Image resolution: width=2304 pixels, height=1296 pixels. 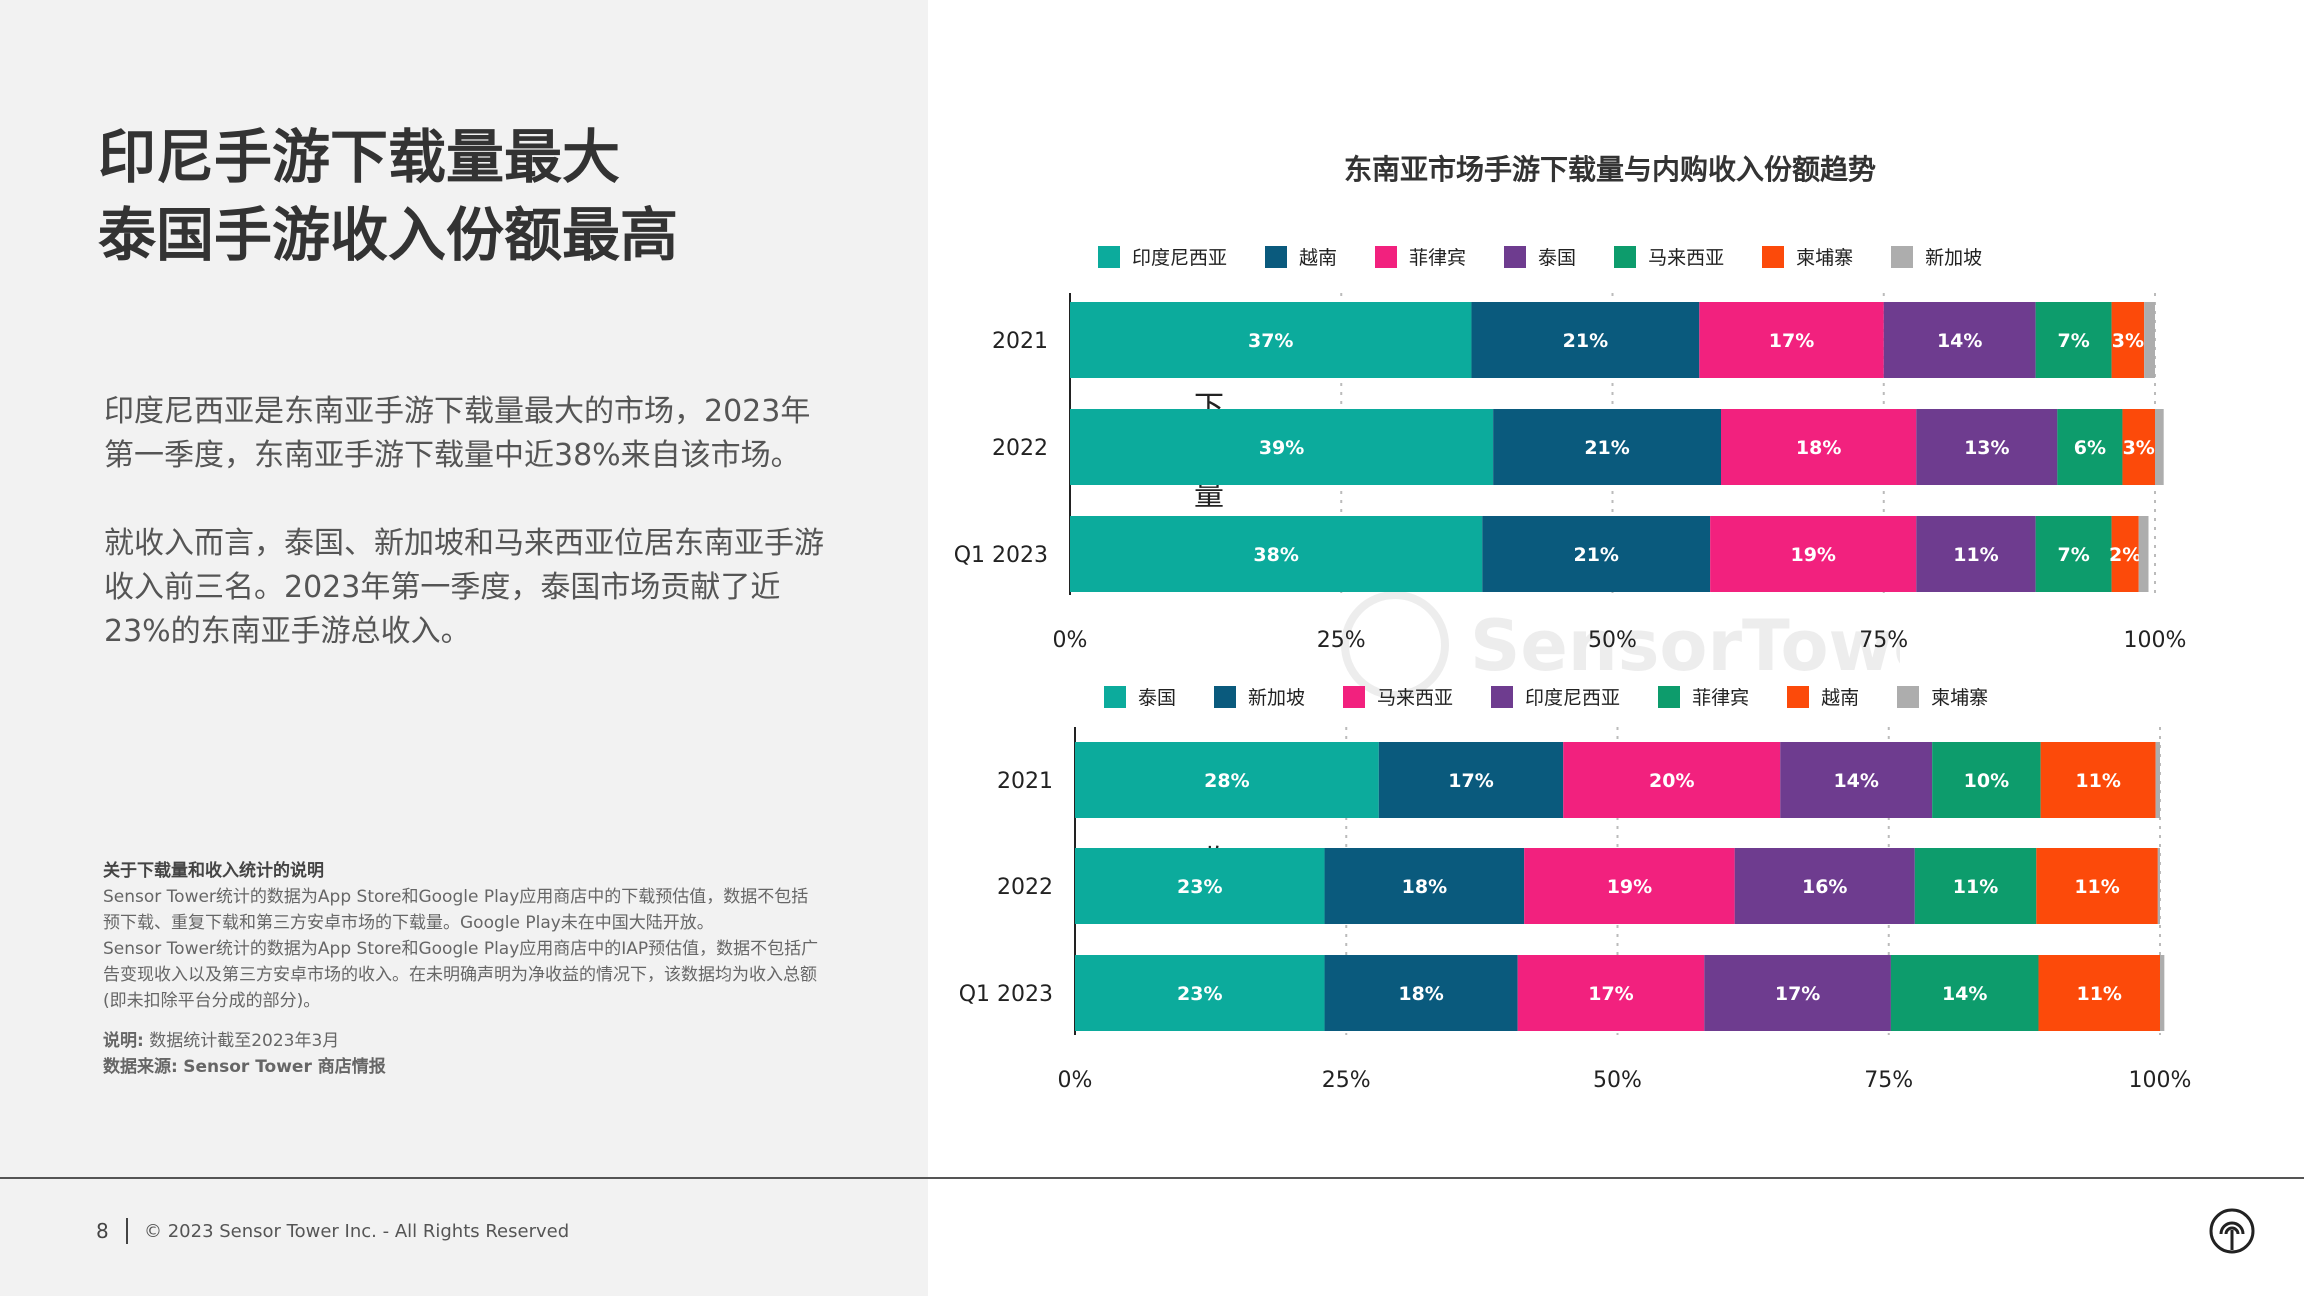 I want to click on data-label: 20%, so click(x=1671, y=781).